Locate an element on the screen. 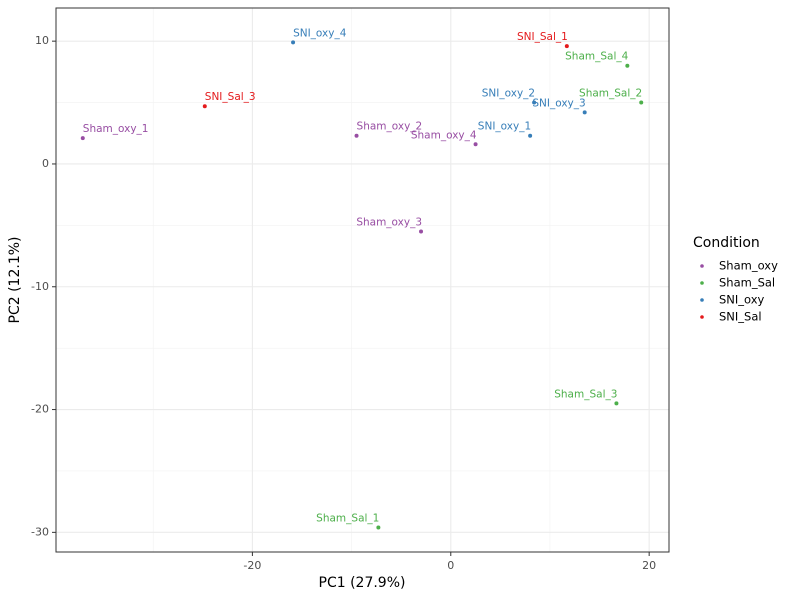  y-tick-label: 0 is located at coordinates (45, 163).